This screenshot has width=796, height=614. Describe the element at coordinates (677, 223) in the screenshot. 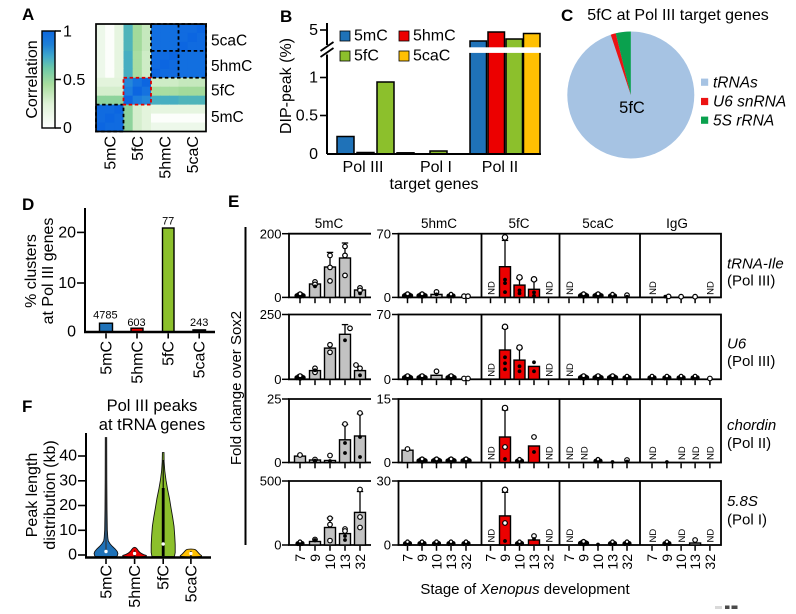

I see `svg-text: IgG` at that location.